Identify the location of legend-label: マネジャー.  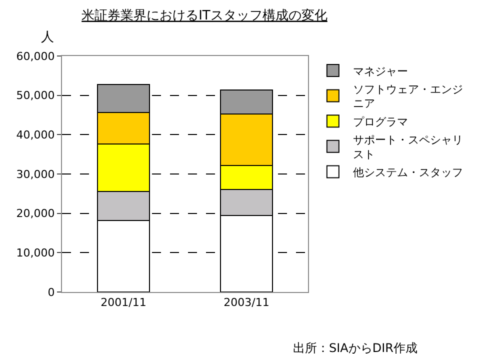
(380, 71).